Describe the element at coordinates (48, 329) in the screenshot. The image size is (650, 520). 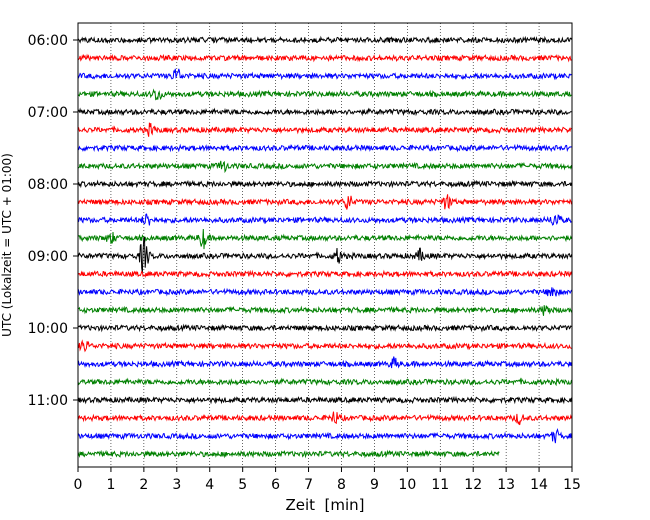
I see `y-tick-label-4: 10:00` at that location.